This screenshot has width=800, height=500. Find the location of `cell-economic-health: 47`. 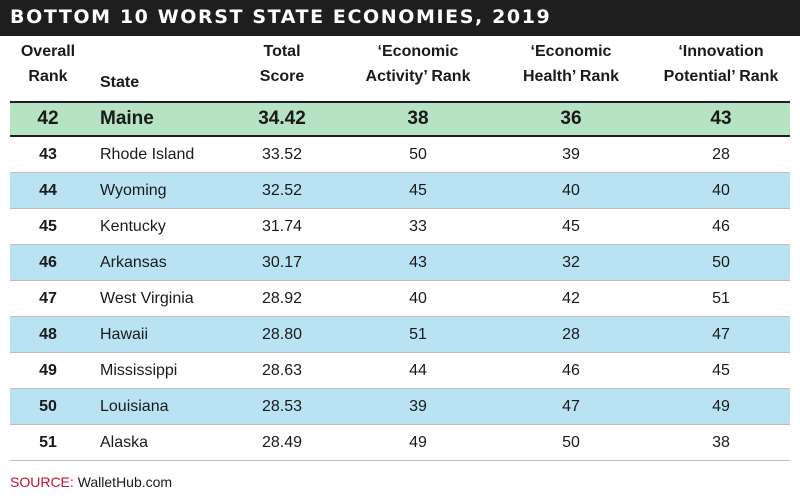

cell-economic-health: 47 is located at coordinates (571, 406).